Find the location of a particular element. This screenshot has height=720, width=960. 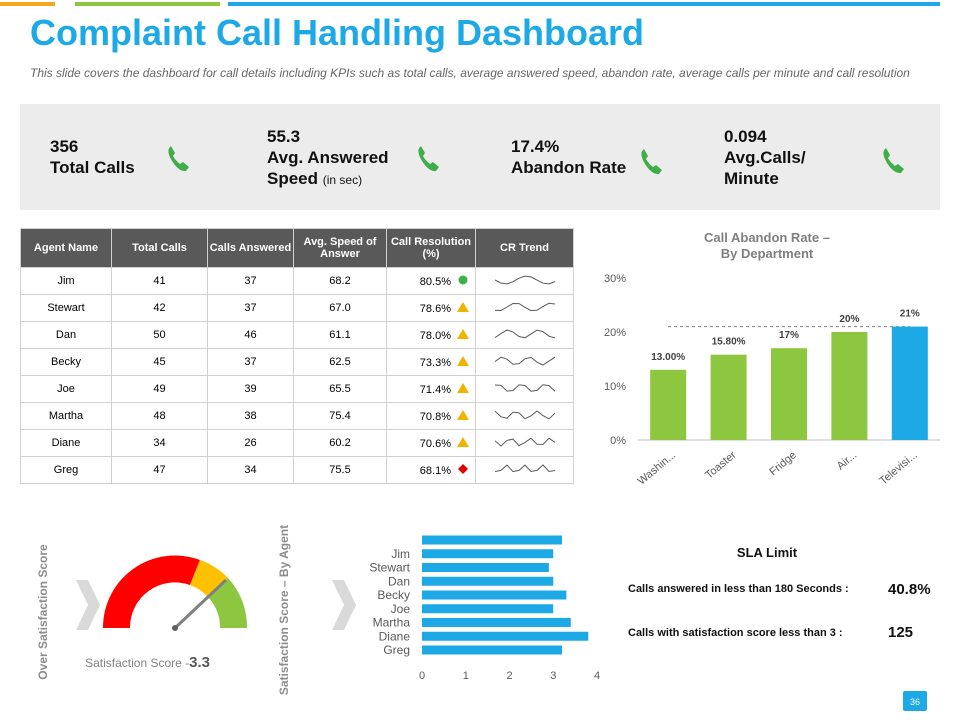

x-tick-label: Fridge is located at coordinates (783, 463).